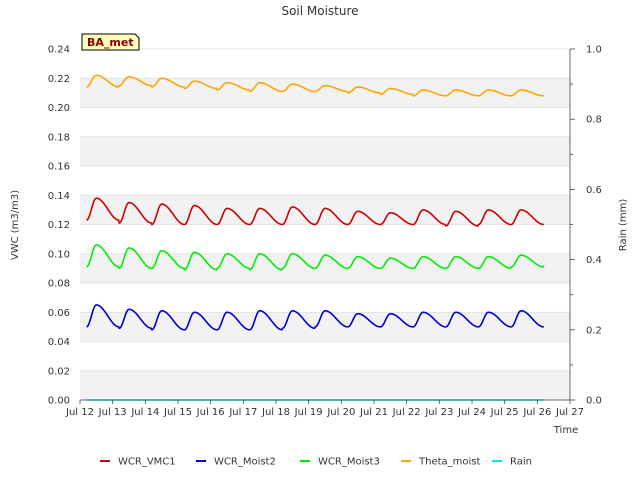  What do you see at coordinates (315, 85) in the screenshot?
I see `series-line-theta-moist` at bounding box center [315, 85].